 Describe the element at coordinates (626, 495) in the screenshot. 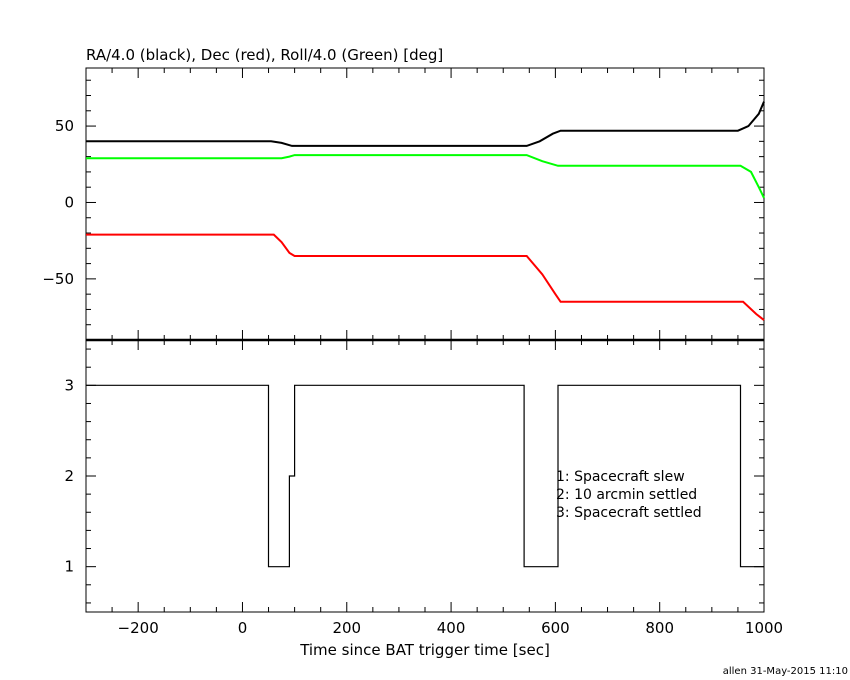

I see `legend-arcmin: 2: 10 arcmin settled` at that location.